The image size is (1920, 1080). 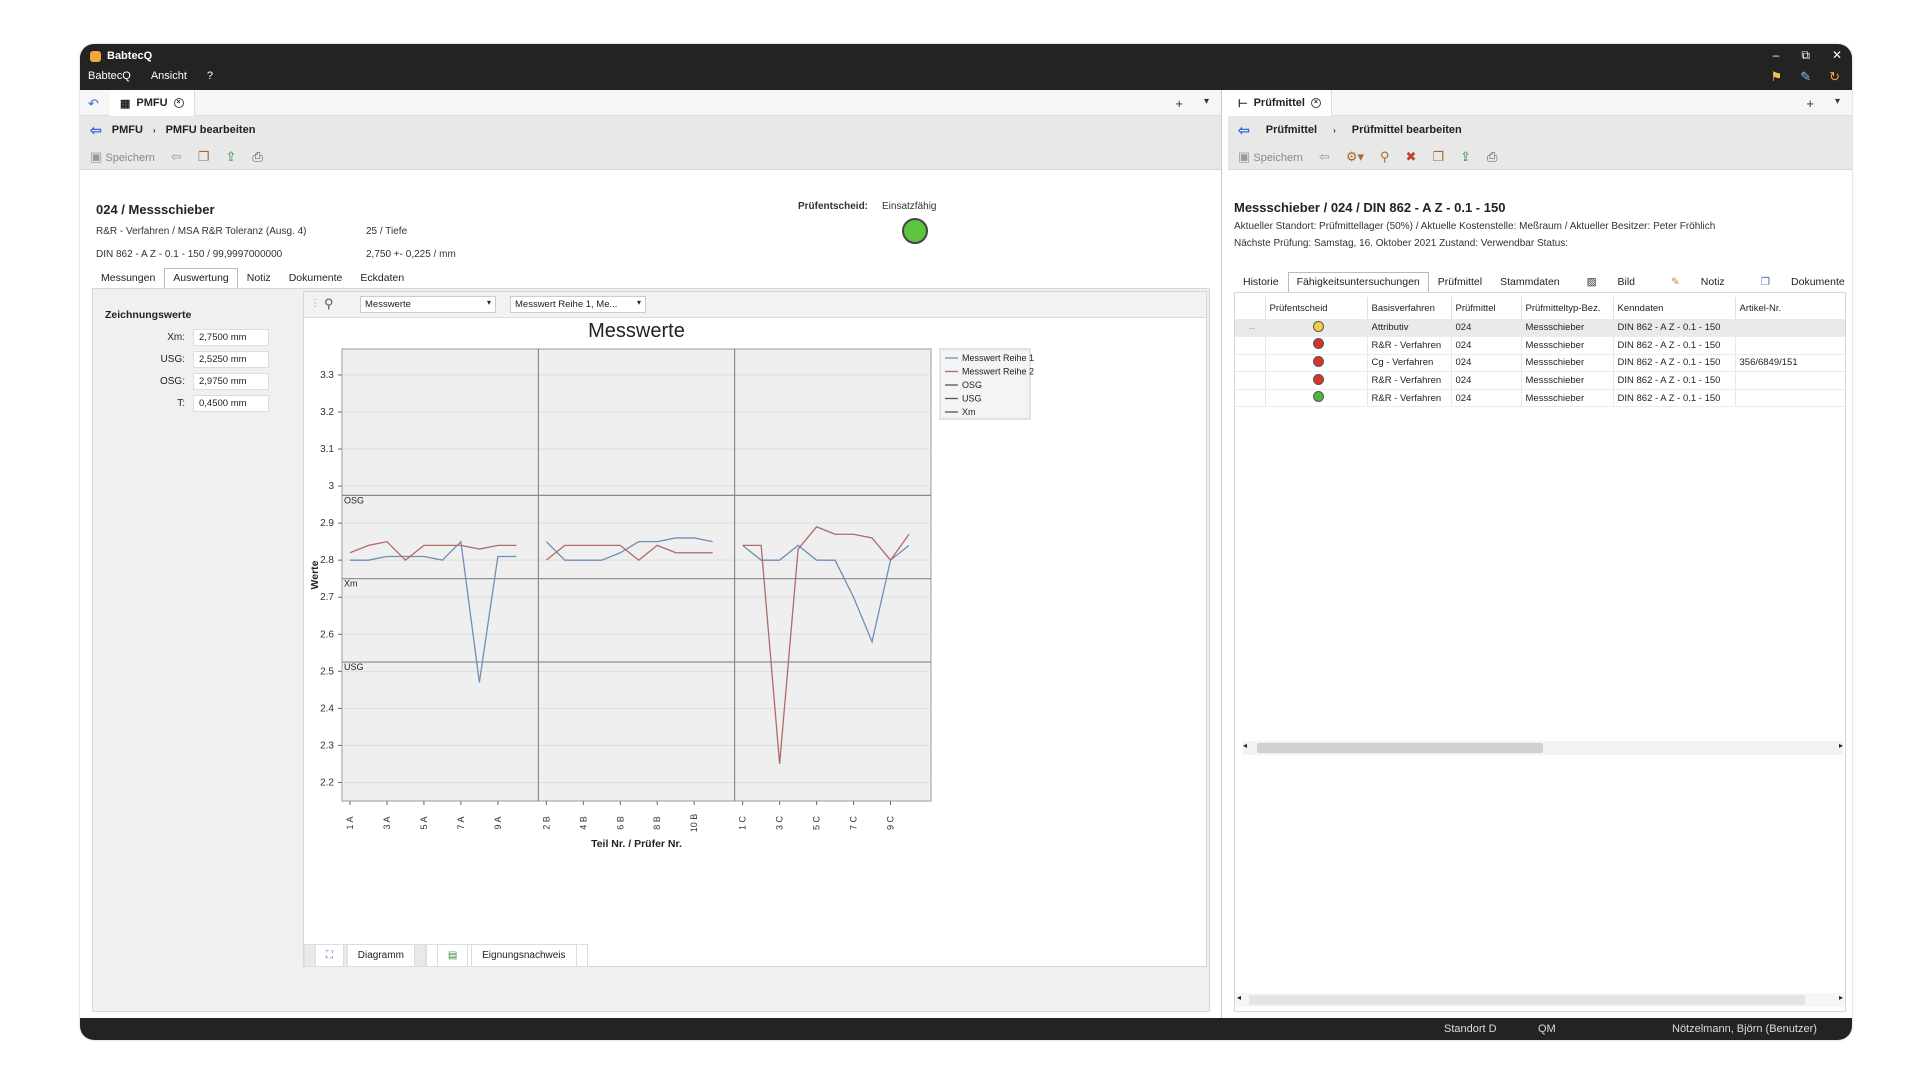 I want to click on column-header: Prüfmittel, so click(x=1485, y=308).